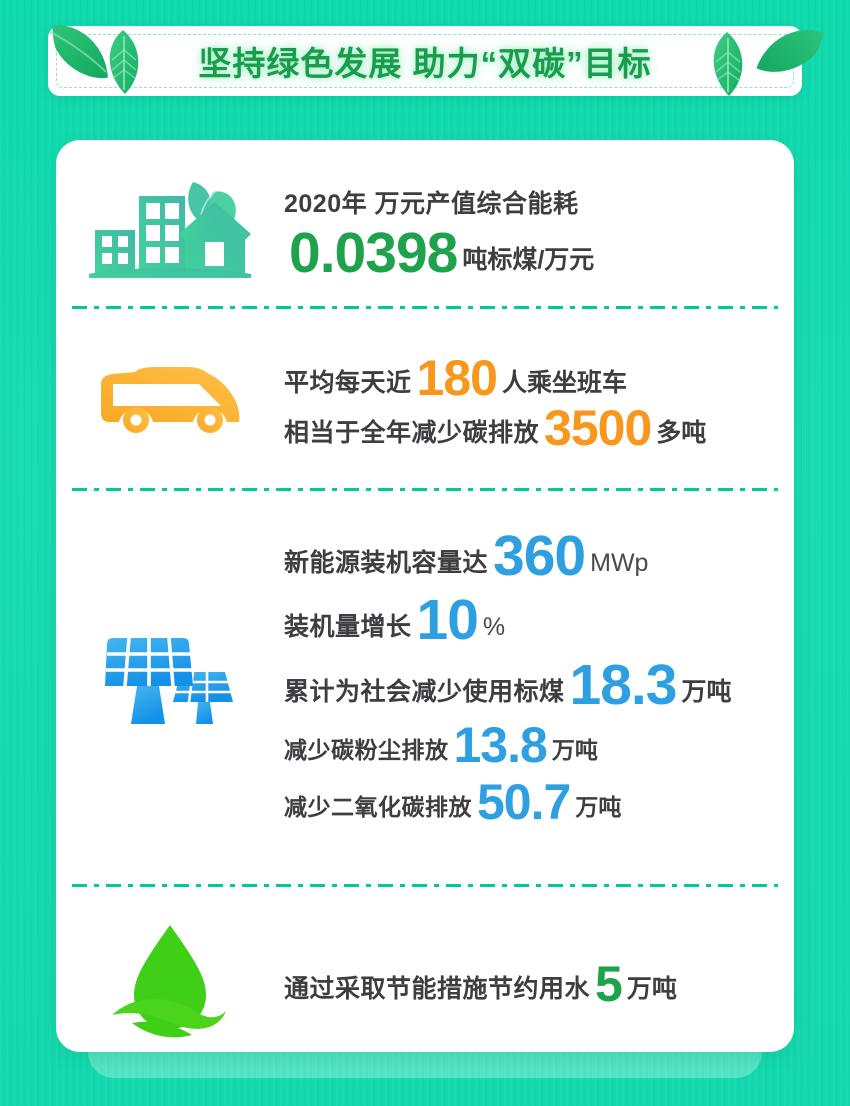 The width and height of the screenshot is (850, 1106). I want to click on header-banner: 坚持绿色发展 助力“双碳”目标, so click(436, 60).